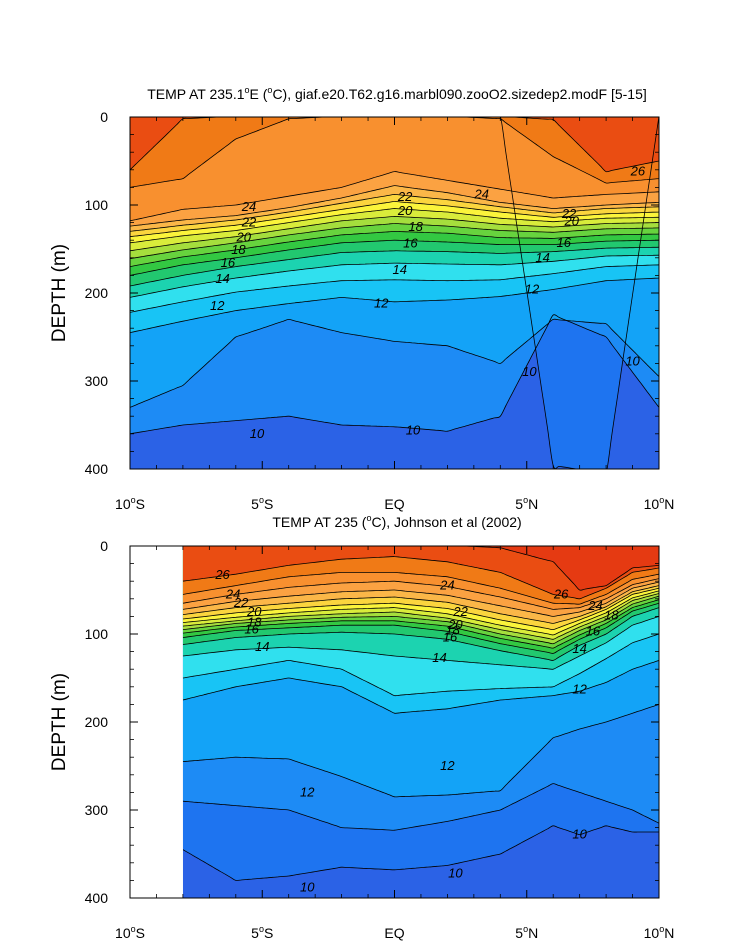  What do you see at coordinates (394, 504) in the screenshot?
I see `x-tick-label: EQ` at bounding box center [394, 504].